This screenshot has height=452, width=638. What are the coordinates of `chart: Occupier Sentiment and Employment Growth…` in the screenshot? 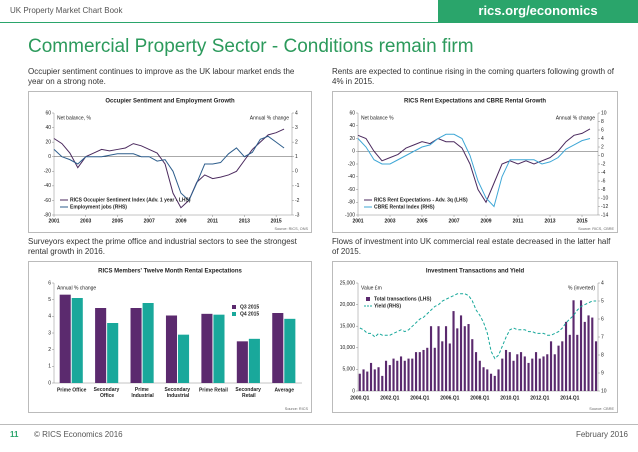 It's located at (170, 162).